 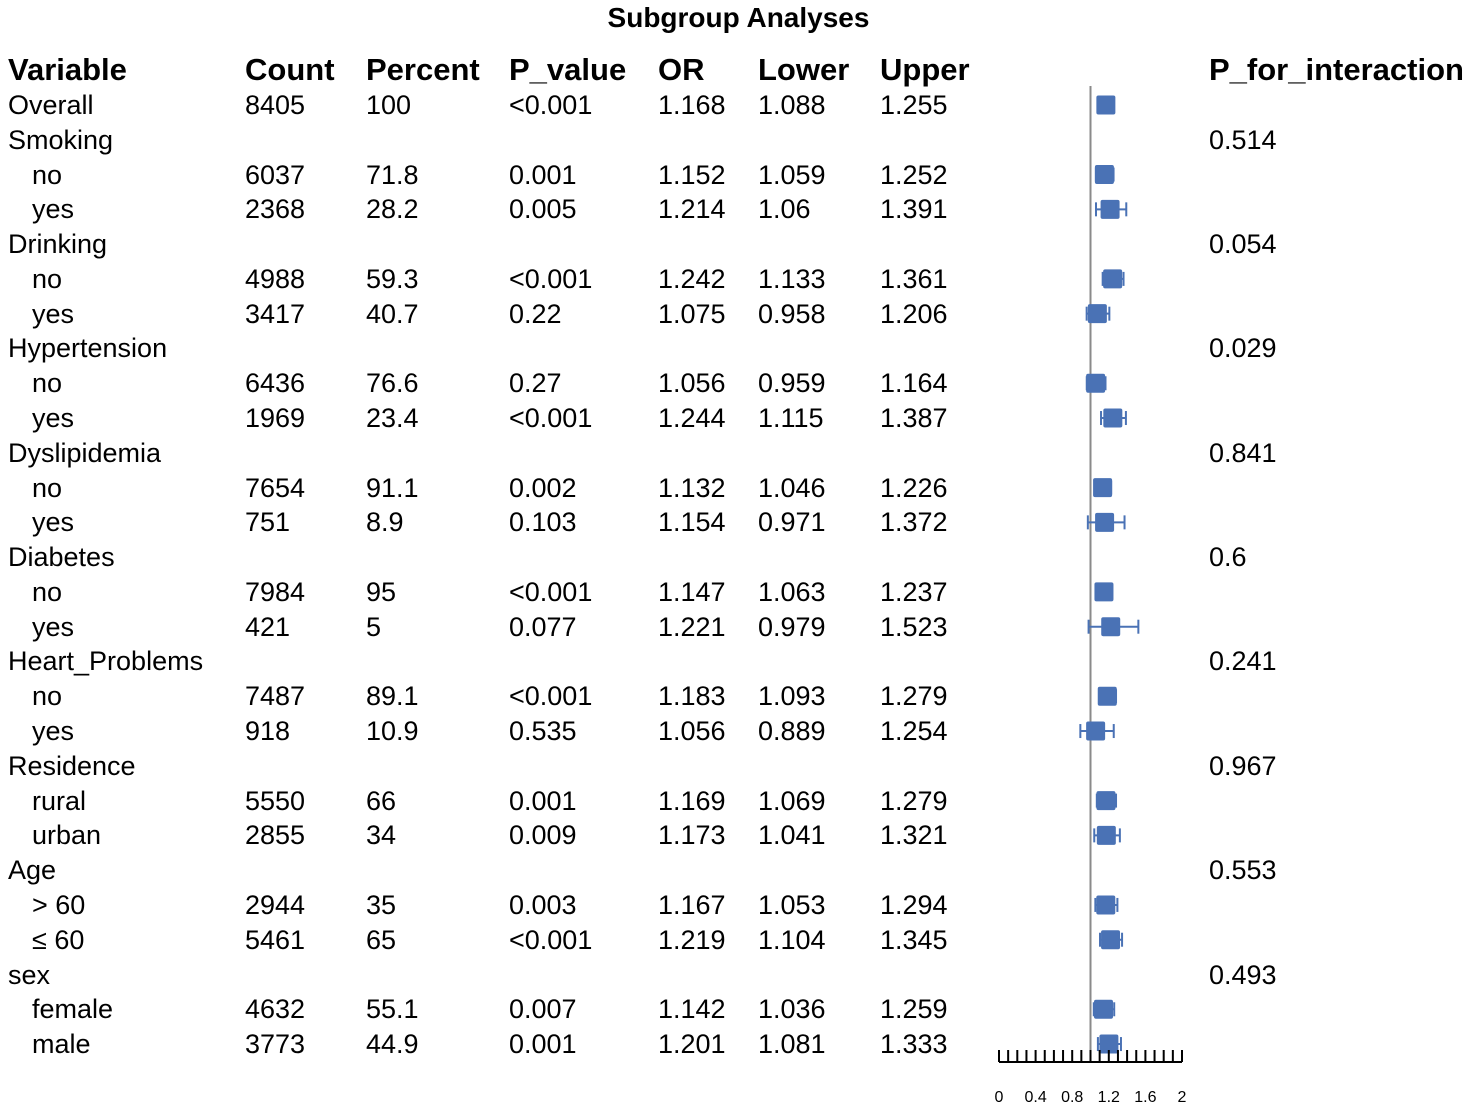 What do you see at coordinates (1243, 661) in the screenshot?
I see `p-interaction-value: 0.241` at bounding box center [1243, 661].